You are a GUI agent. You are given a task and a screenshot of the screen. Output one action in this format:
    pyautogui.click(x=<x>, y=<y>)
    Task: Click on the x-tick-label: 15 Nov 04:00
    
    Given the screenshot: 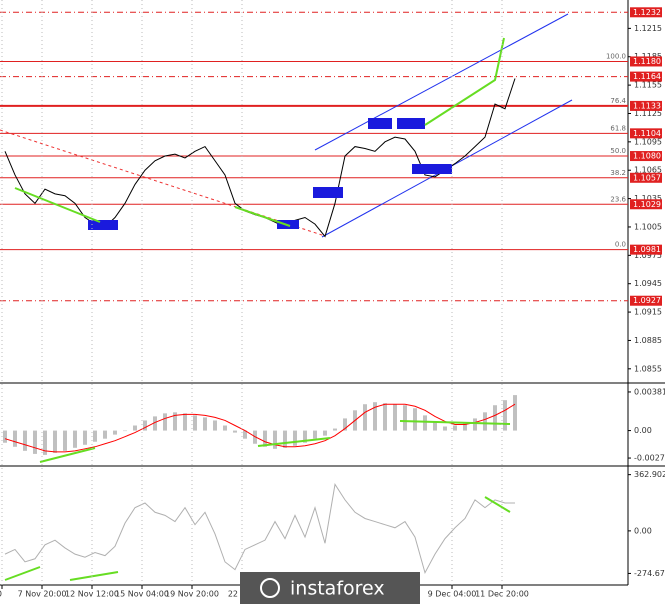 What is the action you would take?
    pyautogui.click(x=142, y=594)
    